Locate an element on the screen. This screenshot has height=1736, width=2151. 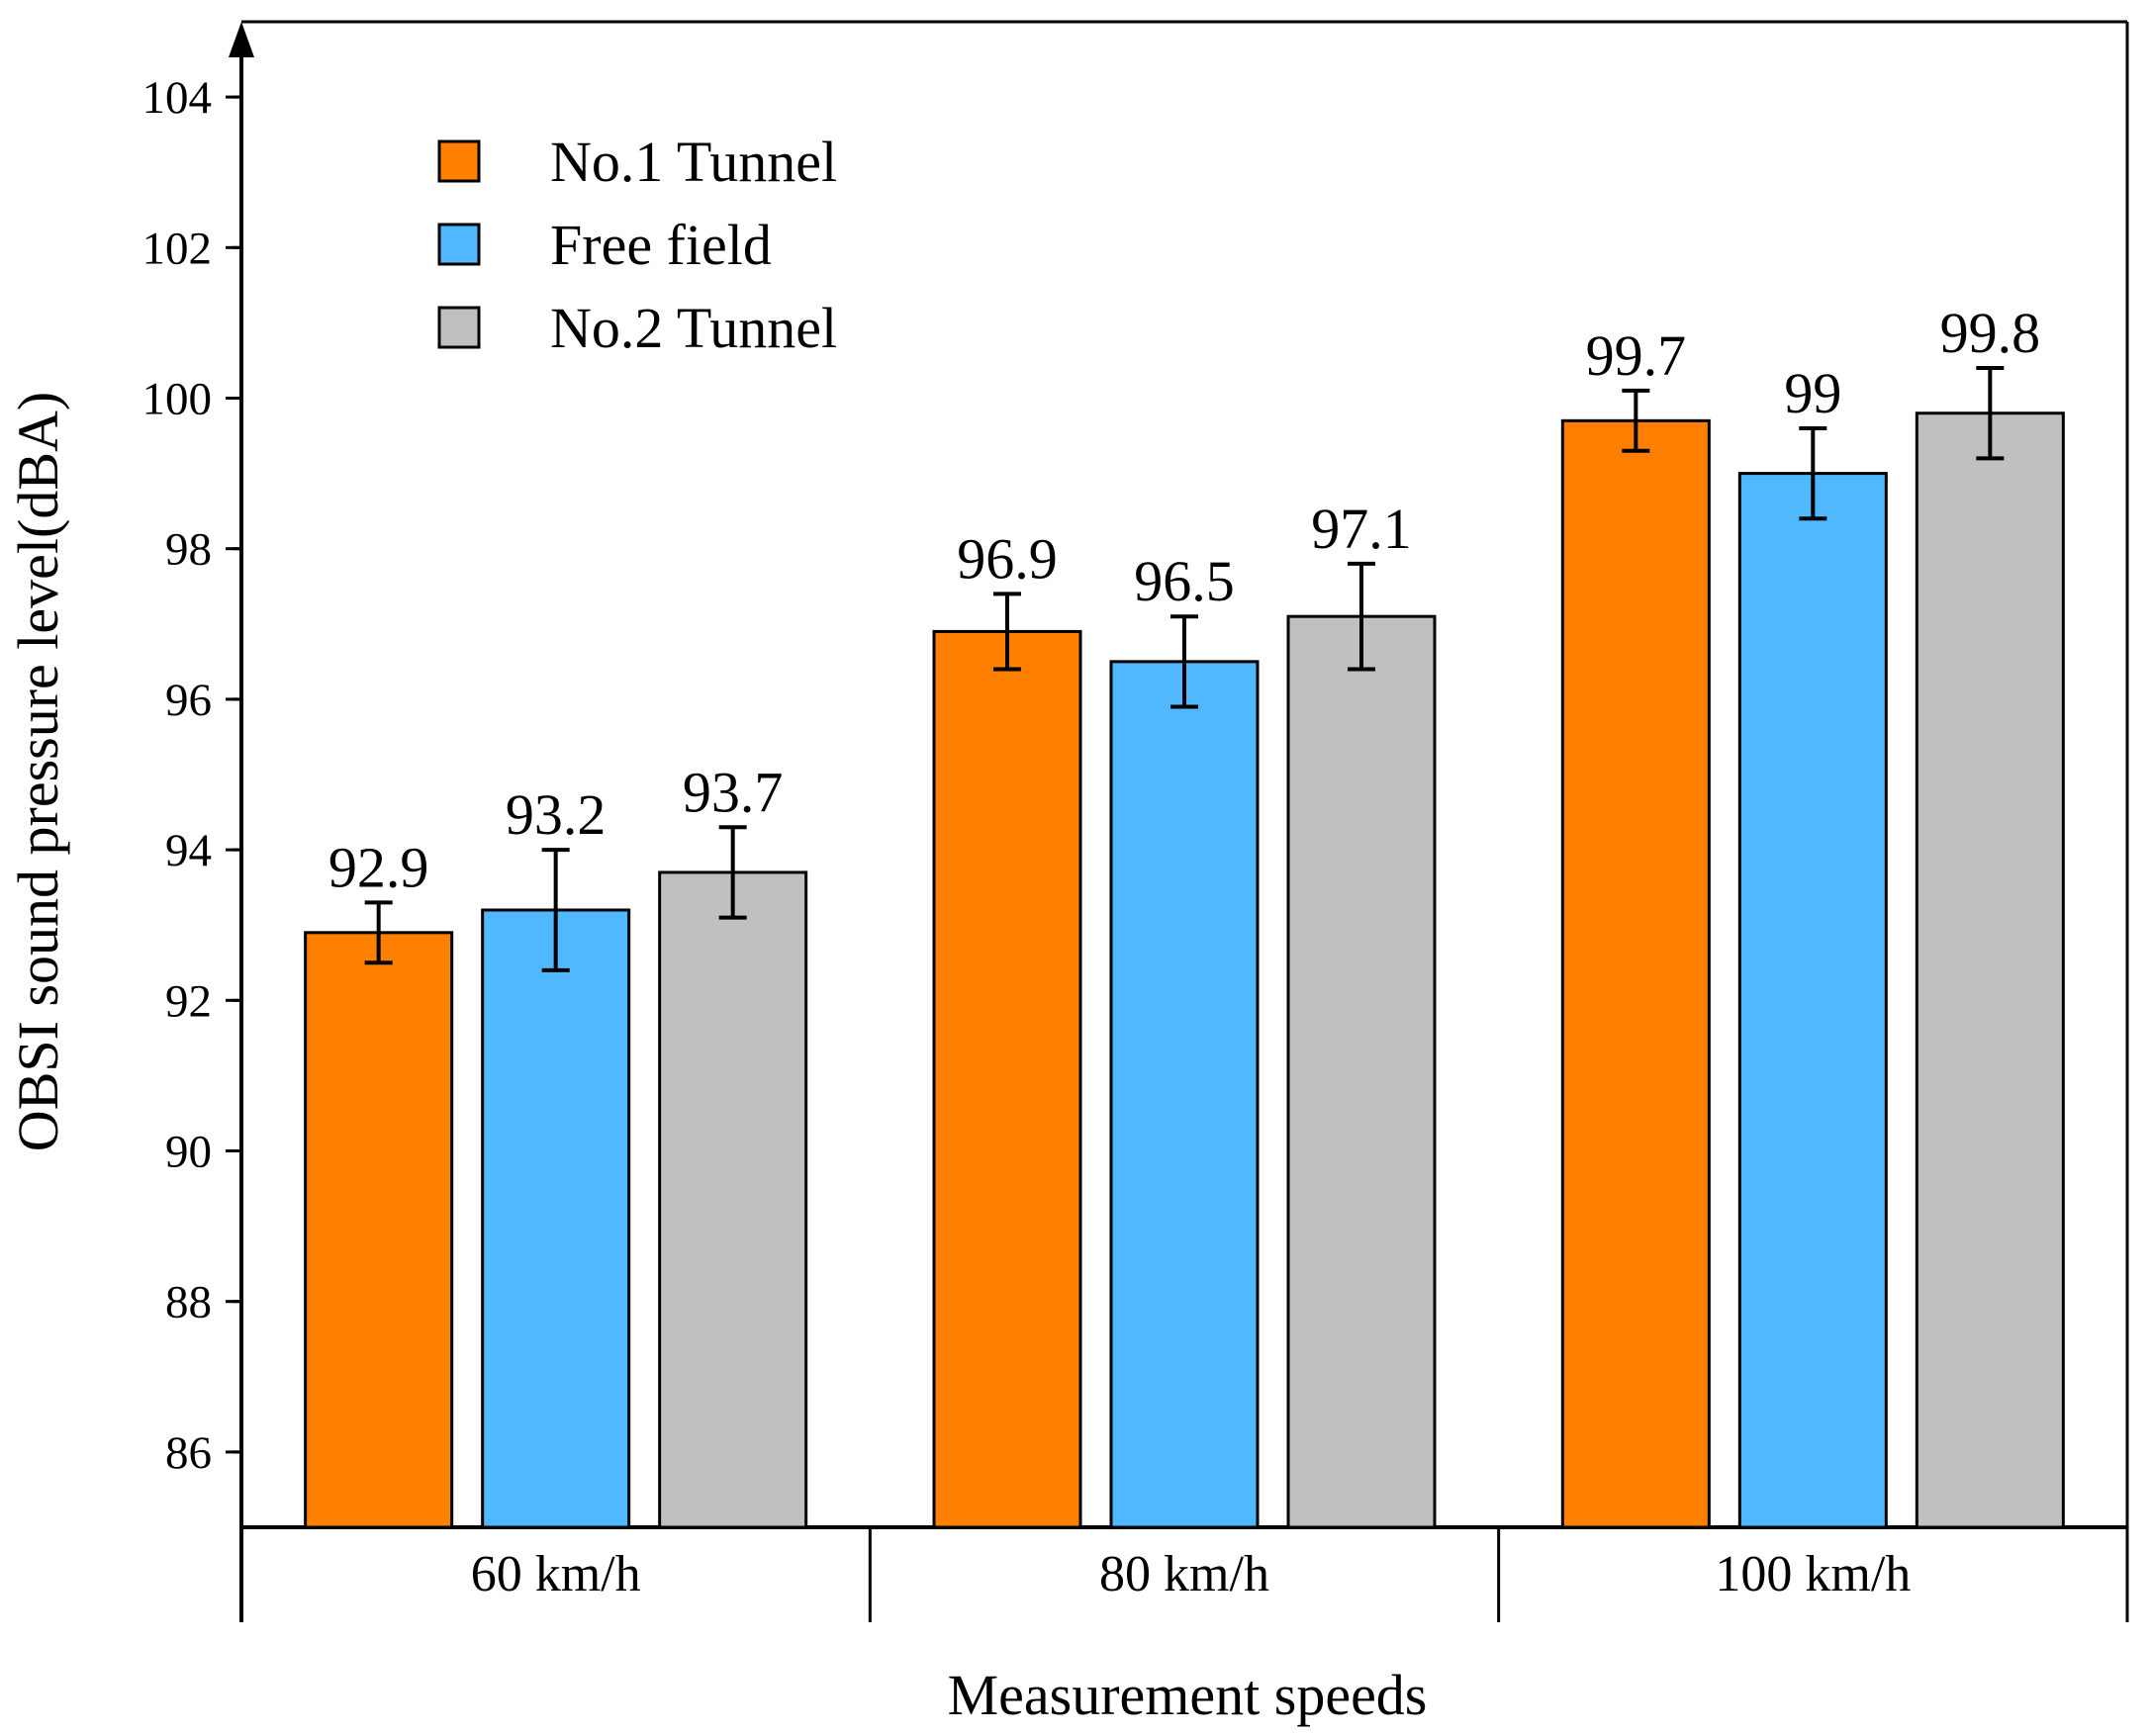
x-tick-label: 100 km/h is located at coordinates (1813, 1574).